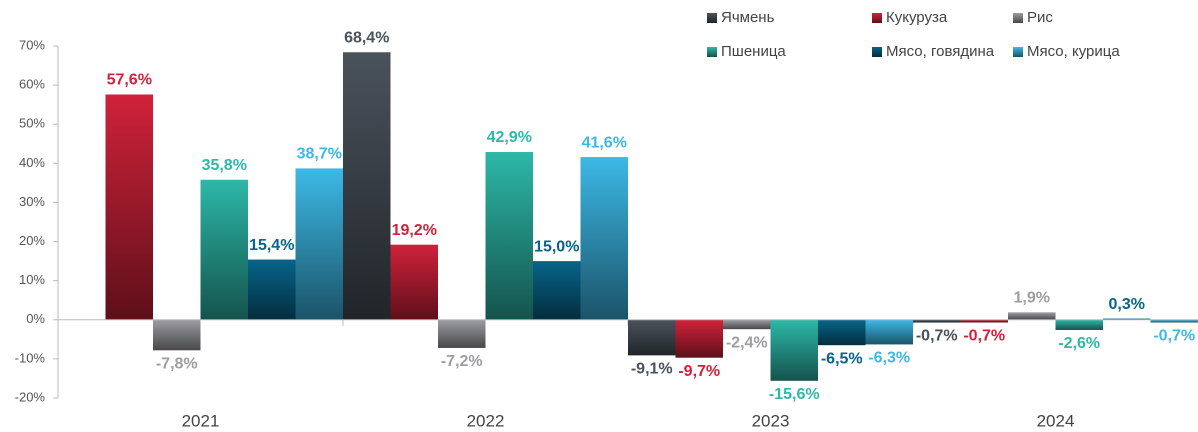 The height and width of the screenshot is (432, 1198). I want to click on data-label: -6,3%, so click(889, 358).